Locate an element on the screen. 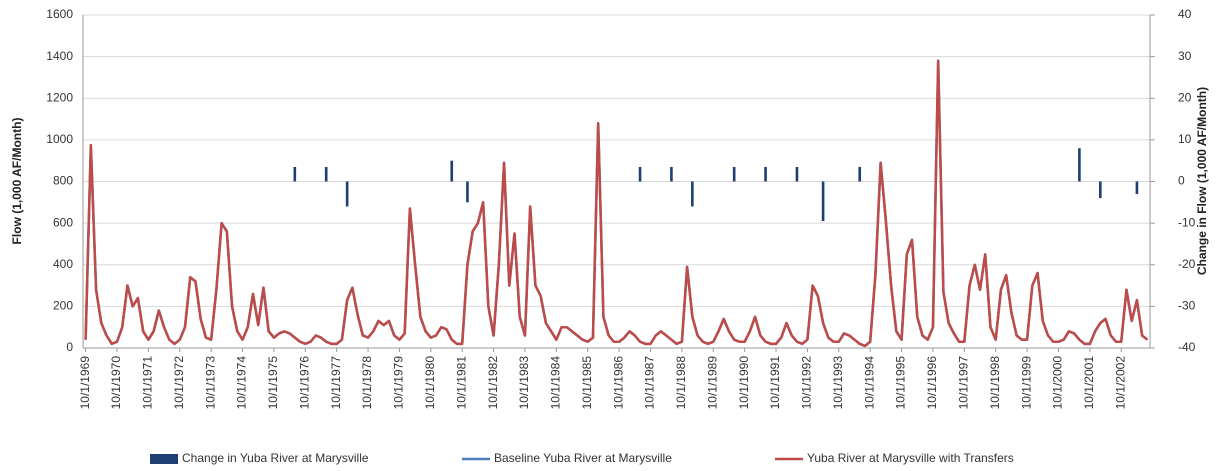 The width and height of the screenshot is (1217, 471). y2-tick-label: 0 is located at coordinates (1181, 181).